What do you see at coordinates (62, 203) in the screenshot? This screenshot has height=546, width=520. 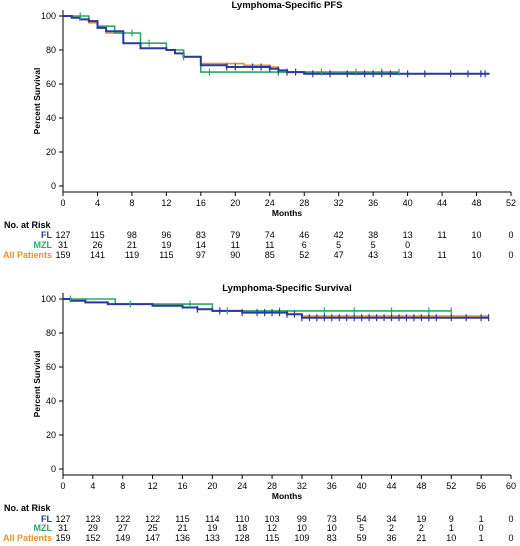 I see `x-tick-label: 0` at bounding box center [62, 203].